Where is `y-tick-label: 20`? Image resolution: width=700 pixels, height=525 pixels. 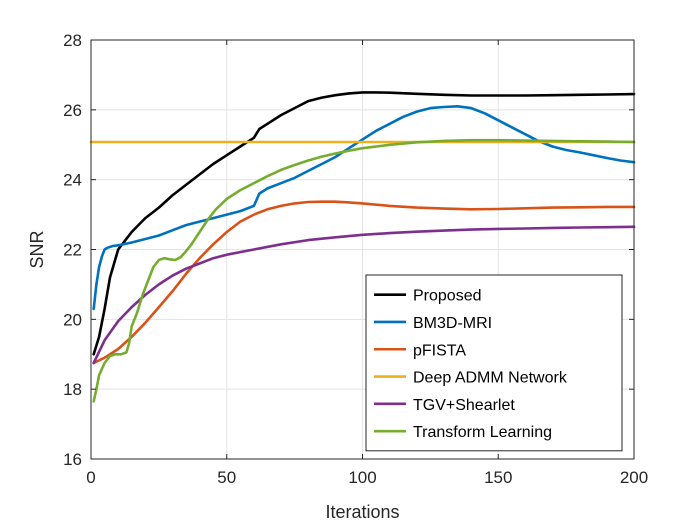
y-tick-label: 20 is located at coordinates (72, 319).